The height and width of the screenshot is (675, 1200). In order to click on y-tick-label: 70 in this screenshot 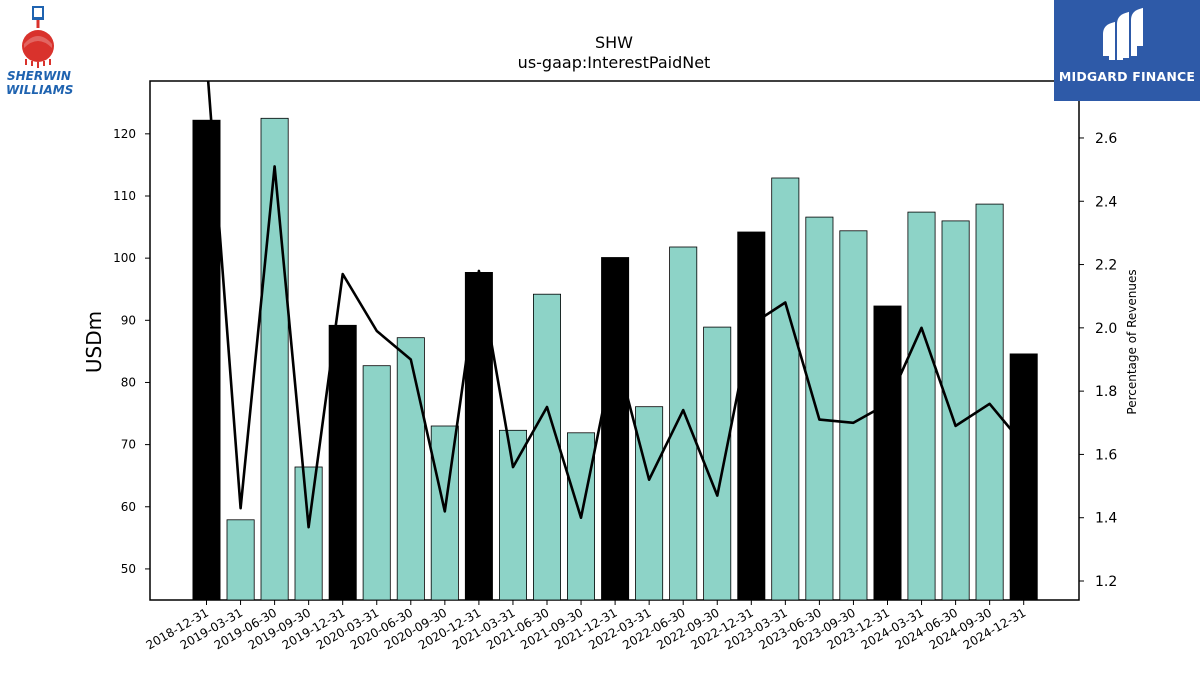, I will do `click(128, 445)`.